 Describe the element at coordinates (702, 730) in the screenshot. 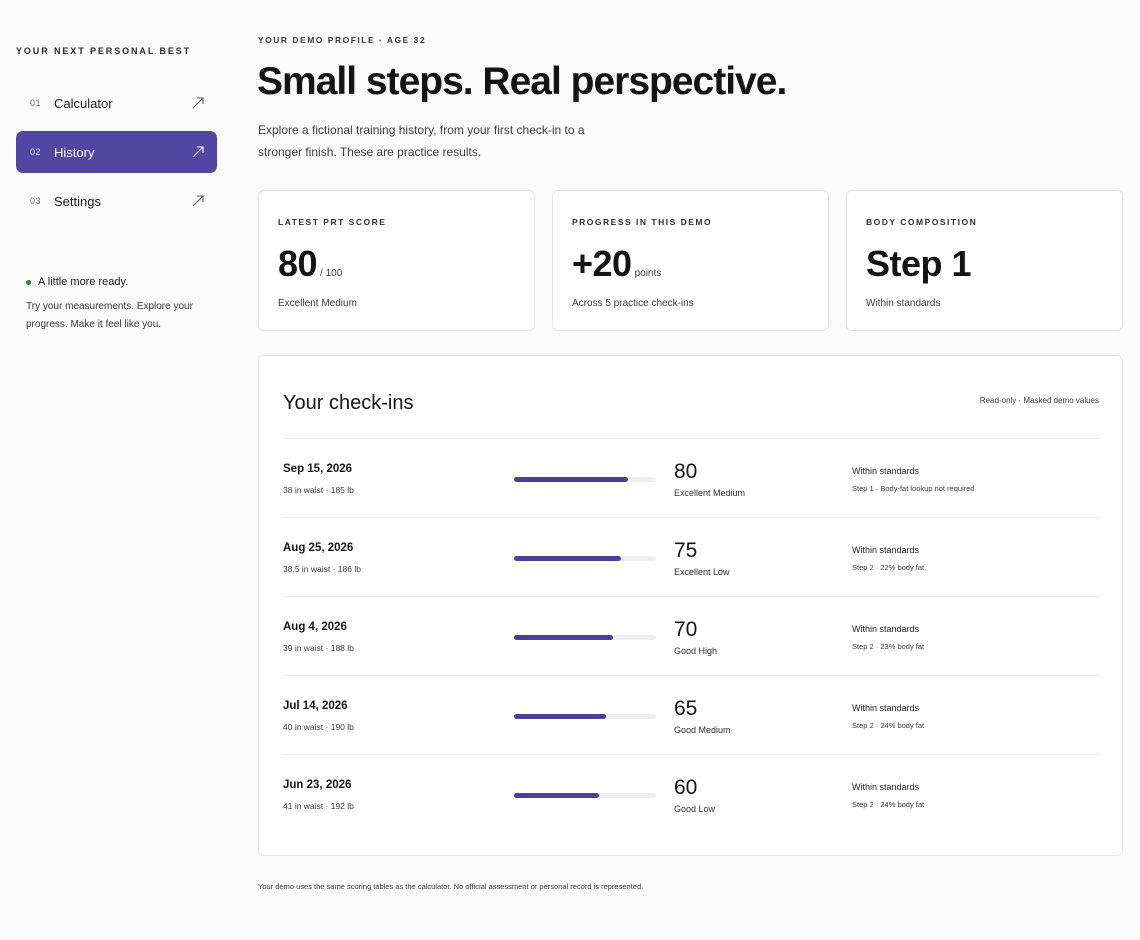

I see `checkin-grade: Good Medium` at that location.